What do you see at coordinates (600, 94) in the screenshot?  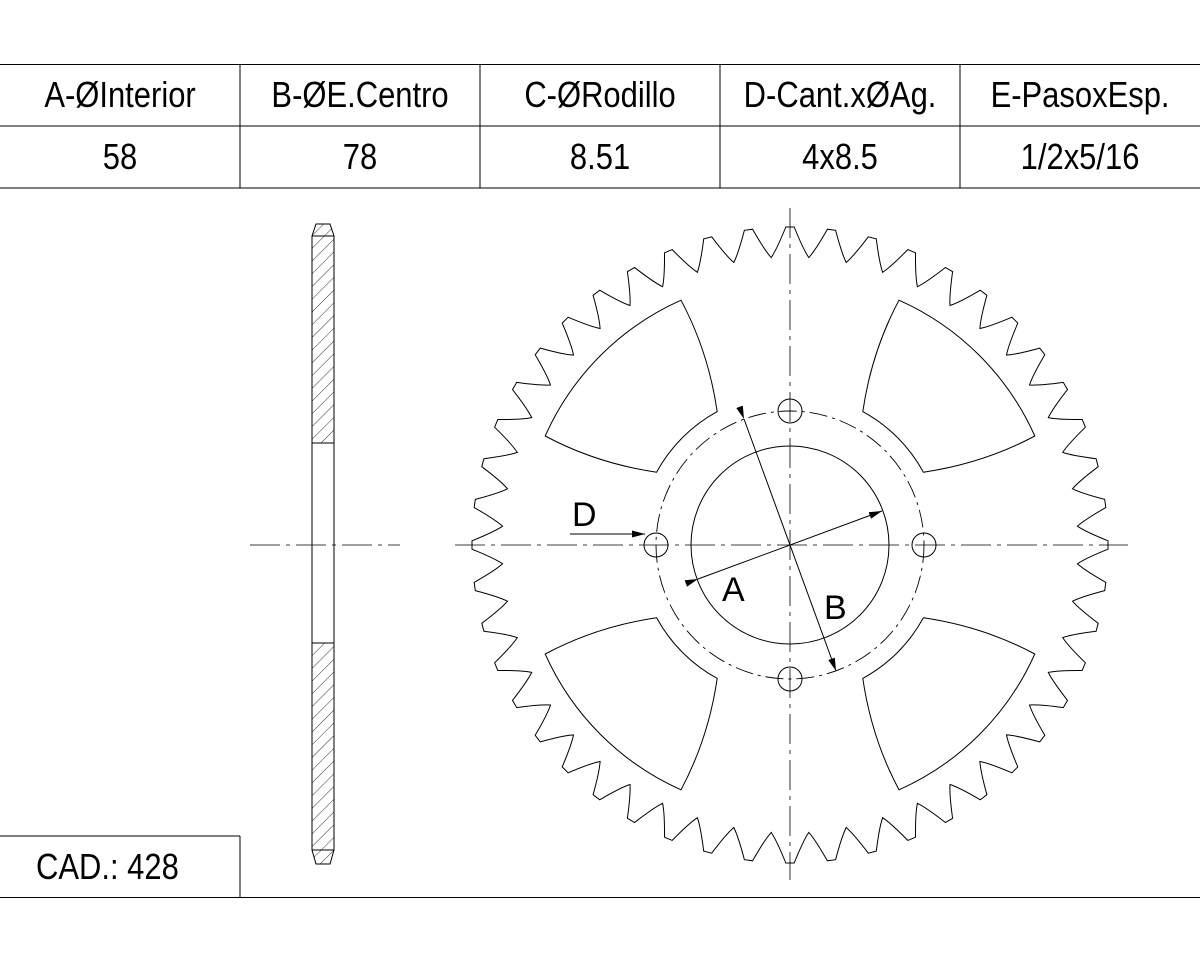 I see `header-roller-diameter: C-ØRodillo` at bounding box center [600, 94].